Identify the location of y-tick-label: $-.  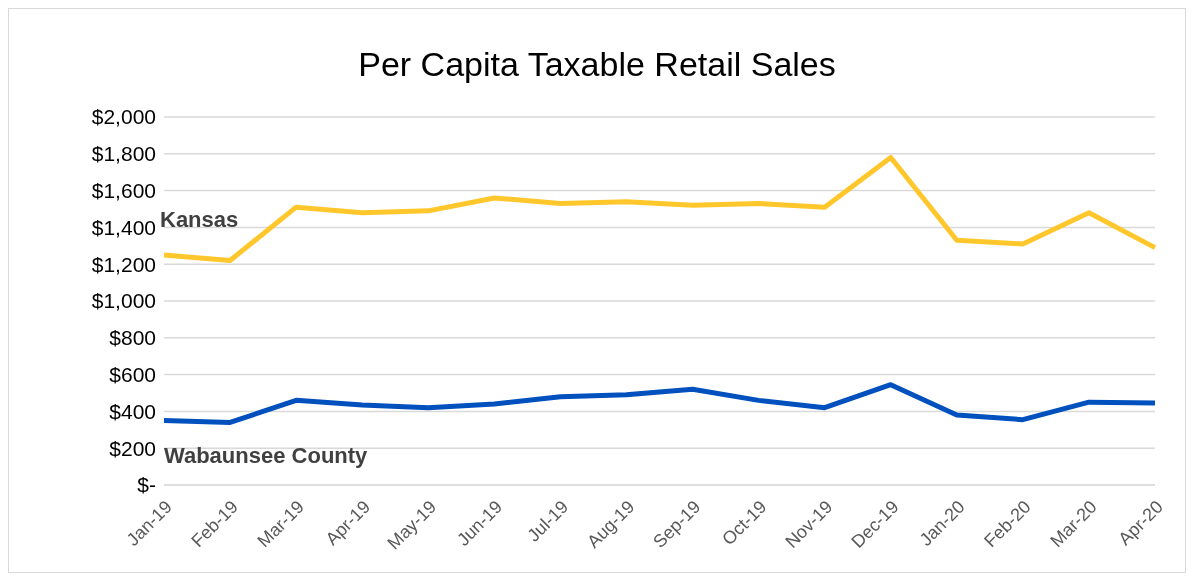
(146, 485).